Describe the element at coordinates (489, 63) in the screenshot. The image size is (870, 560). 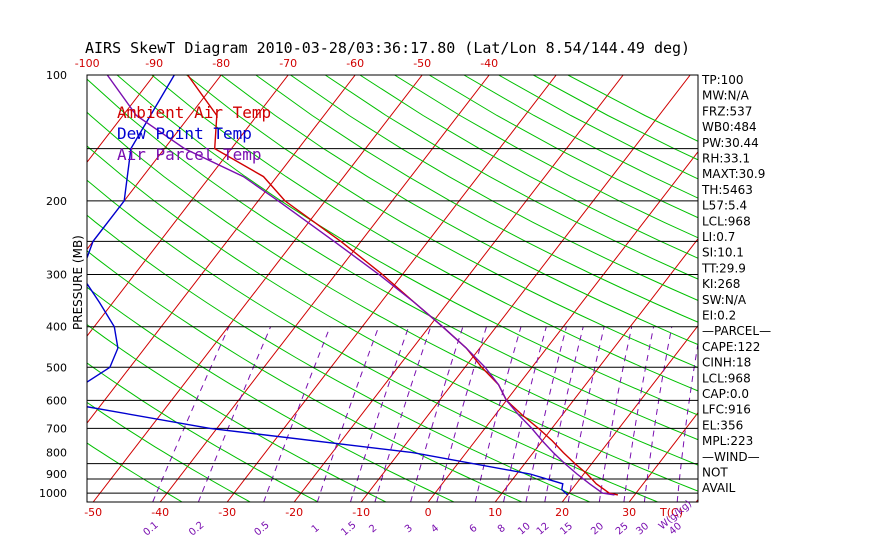
I see `top-temperature-tick: -40` at that location.